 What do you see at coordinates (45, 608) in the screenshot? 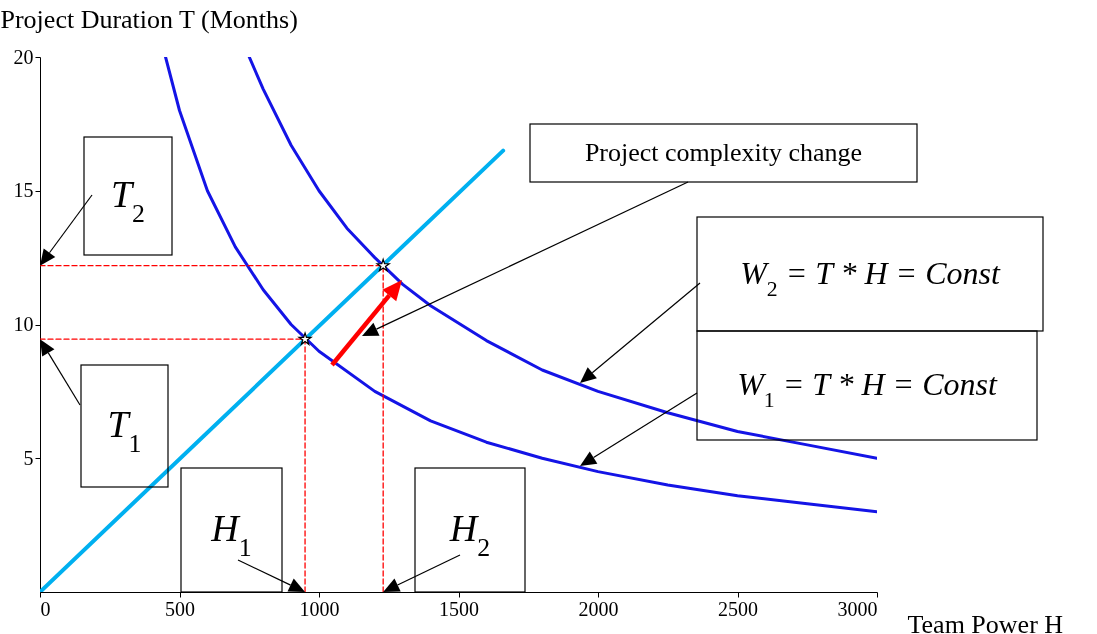
I see `x-tick-label: 0` at bounding box center [45, 608].